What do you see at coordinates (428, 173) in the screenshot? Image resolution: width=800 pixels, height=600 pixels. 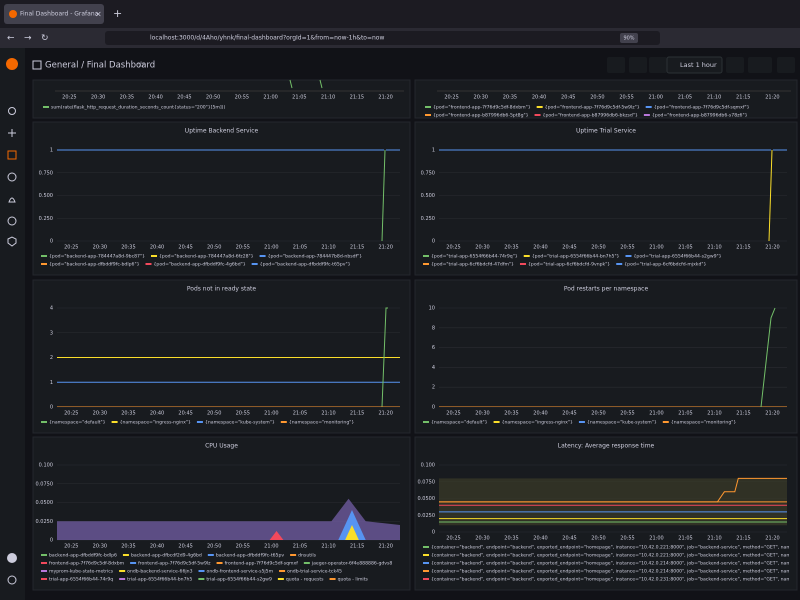 I see `y-tick-label: 0.750` at bounding box center [428, 173].